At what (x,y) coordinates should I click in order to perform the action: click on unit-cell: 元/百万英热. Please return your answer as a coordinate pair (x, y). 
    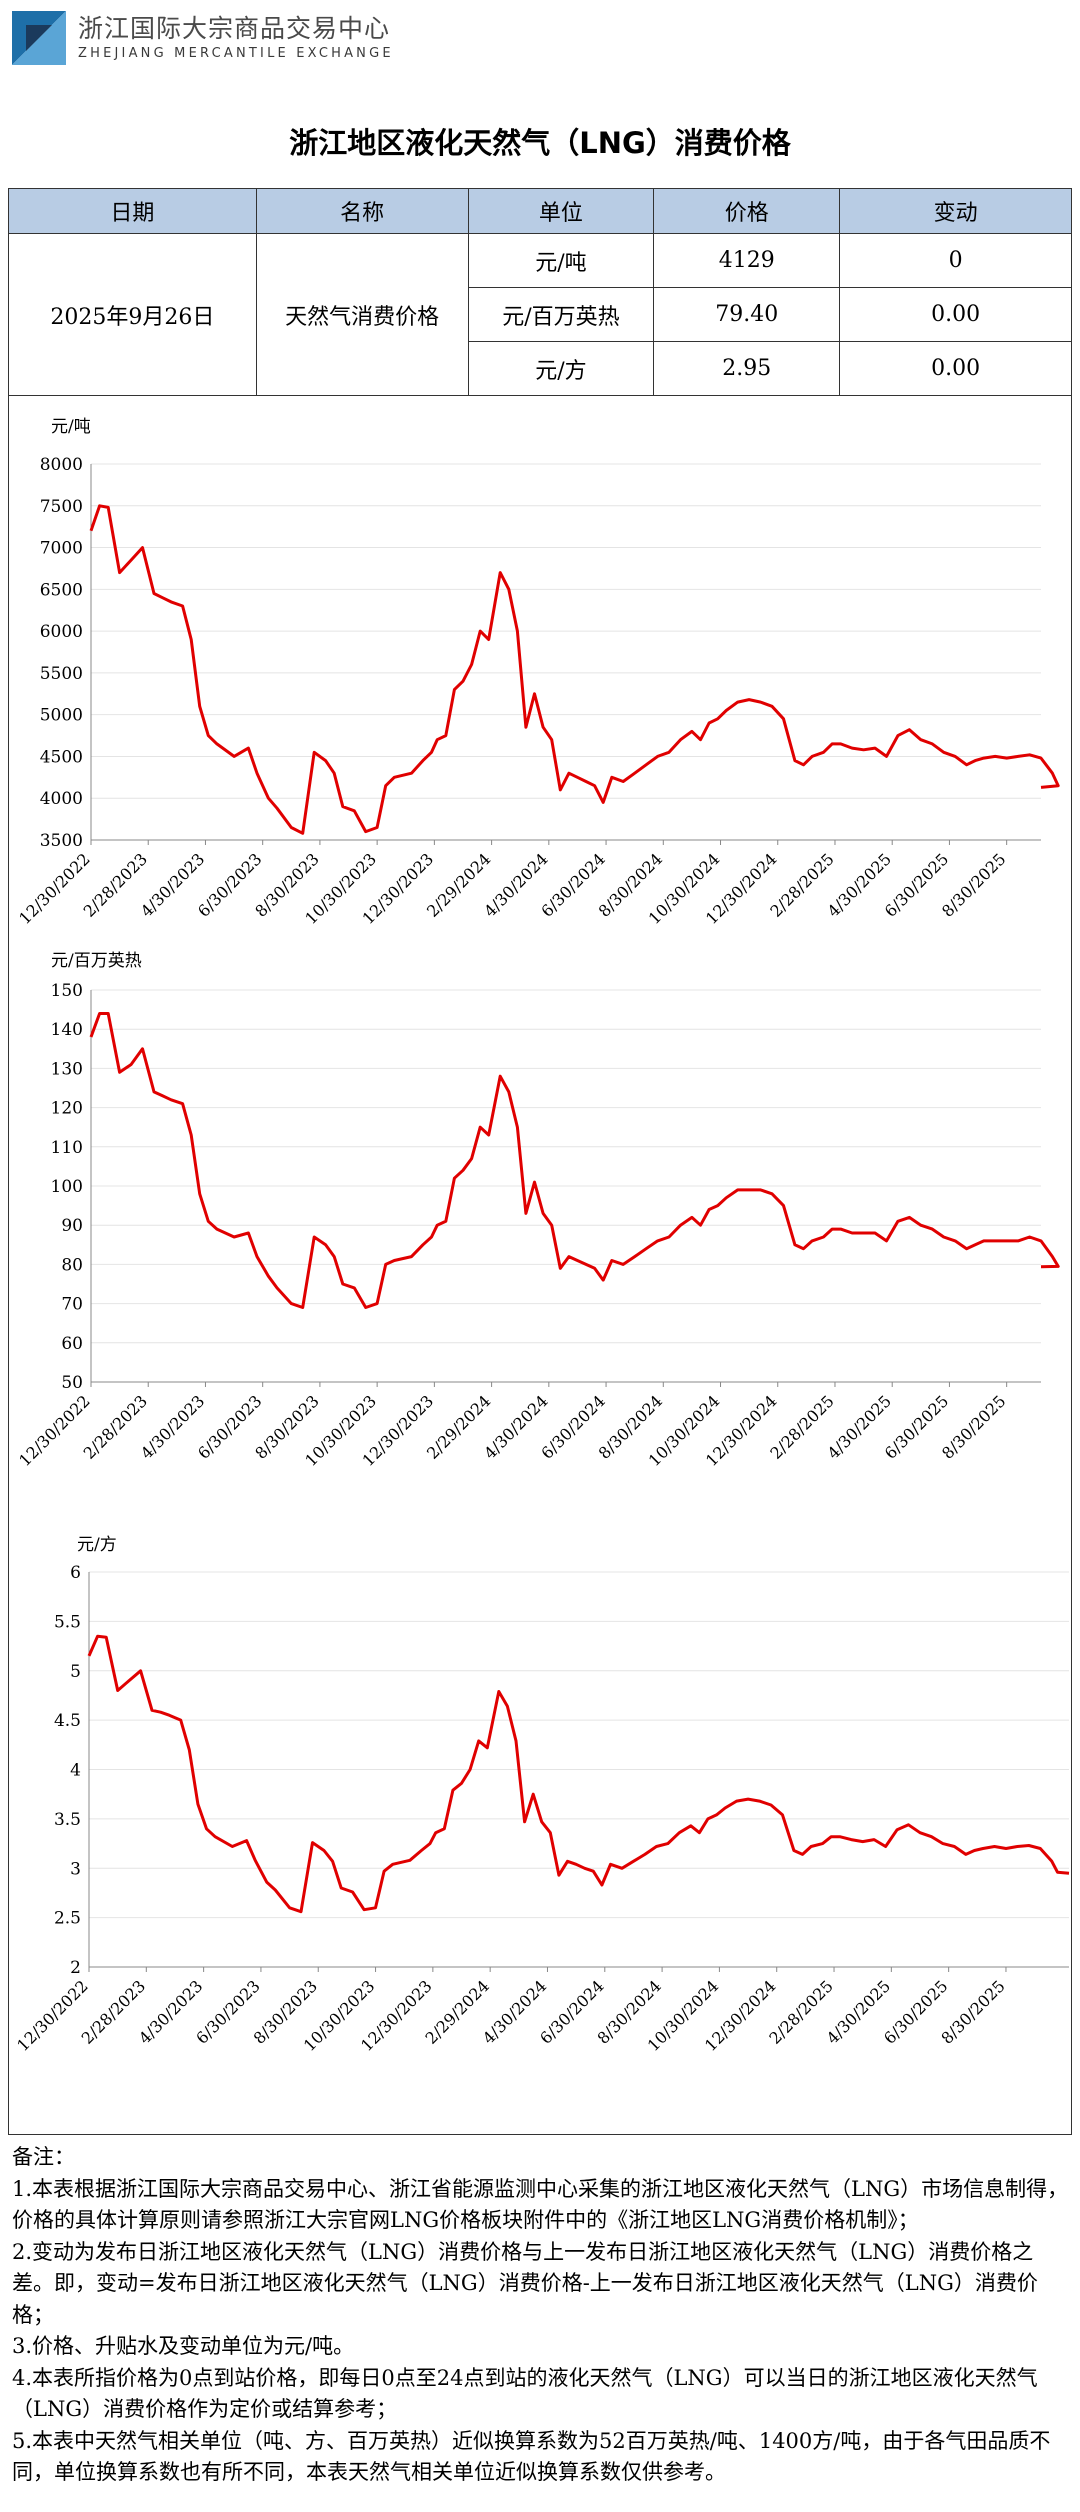
    Looking at the image, I should click on (561, 314).